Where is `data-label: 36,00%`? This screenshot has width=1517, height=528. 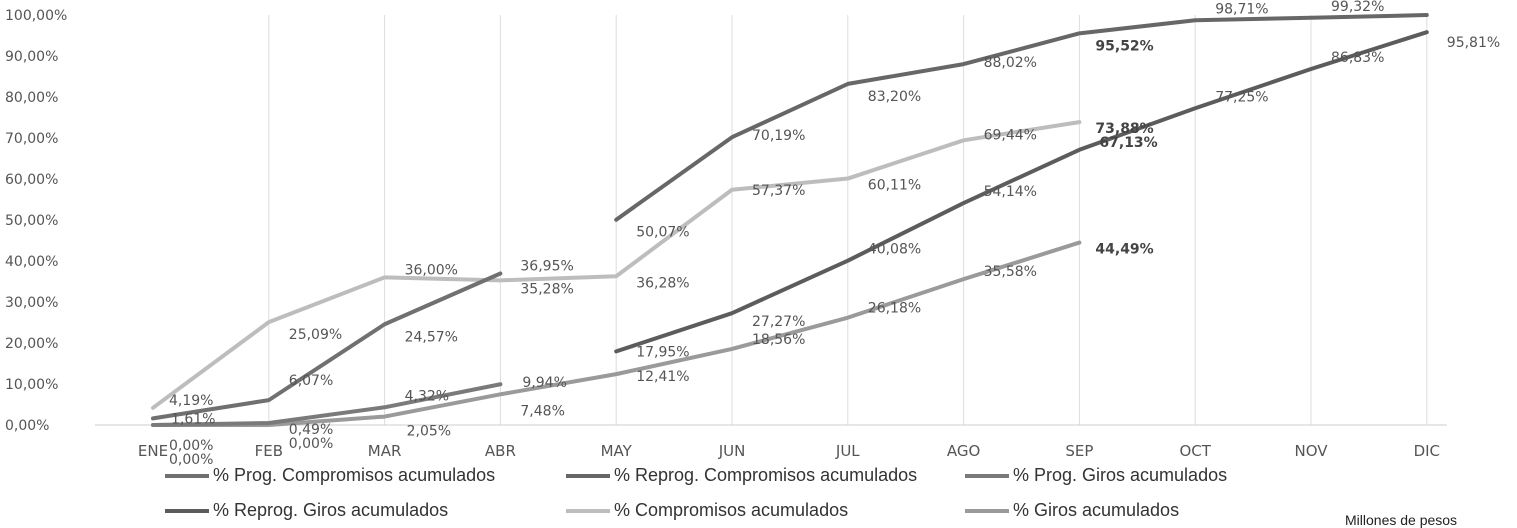 data-label: 36,00% is located at coordinates (431, 270).